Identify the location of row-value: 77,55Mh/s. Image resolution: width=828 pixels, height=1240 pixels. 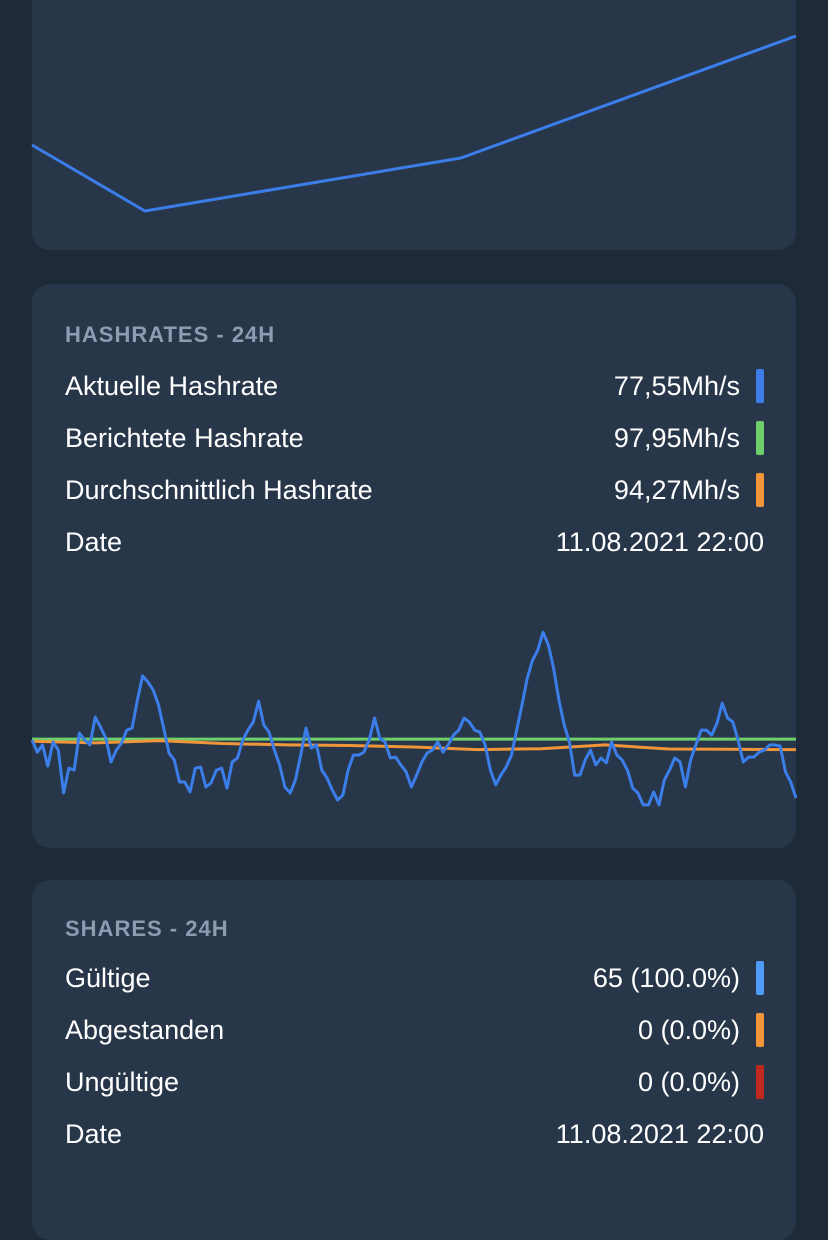
(676, 386).